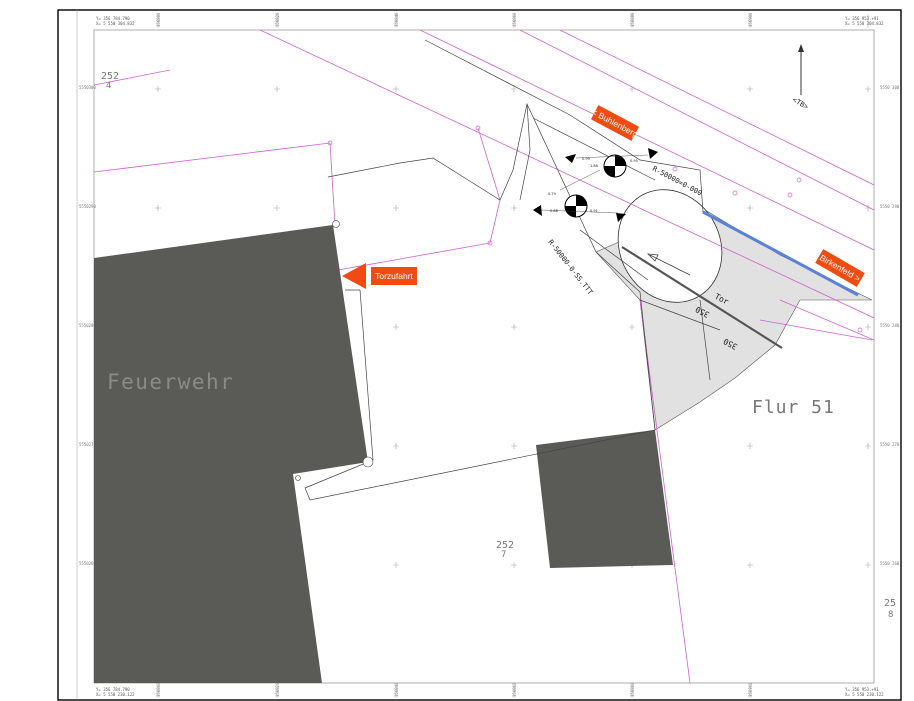 The image size is (914, 701). I want to click on top-tick-label: 356860, so click(514, 19).